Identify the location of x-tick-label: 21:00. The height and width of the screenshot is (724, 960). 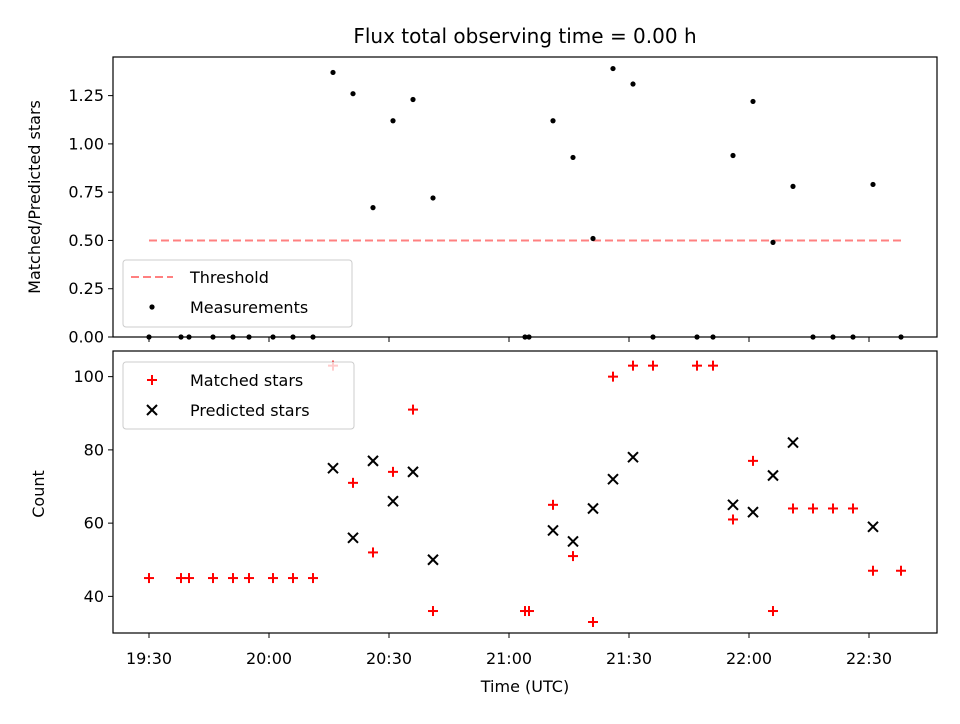
(509, 658).